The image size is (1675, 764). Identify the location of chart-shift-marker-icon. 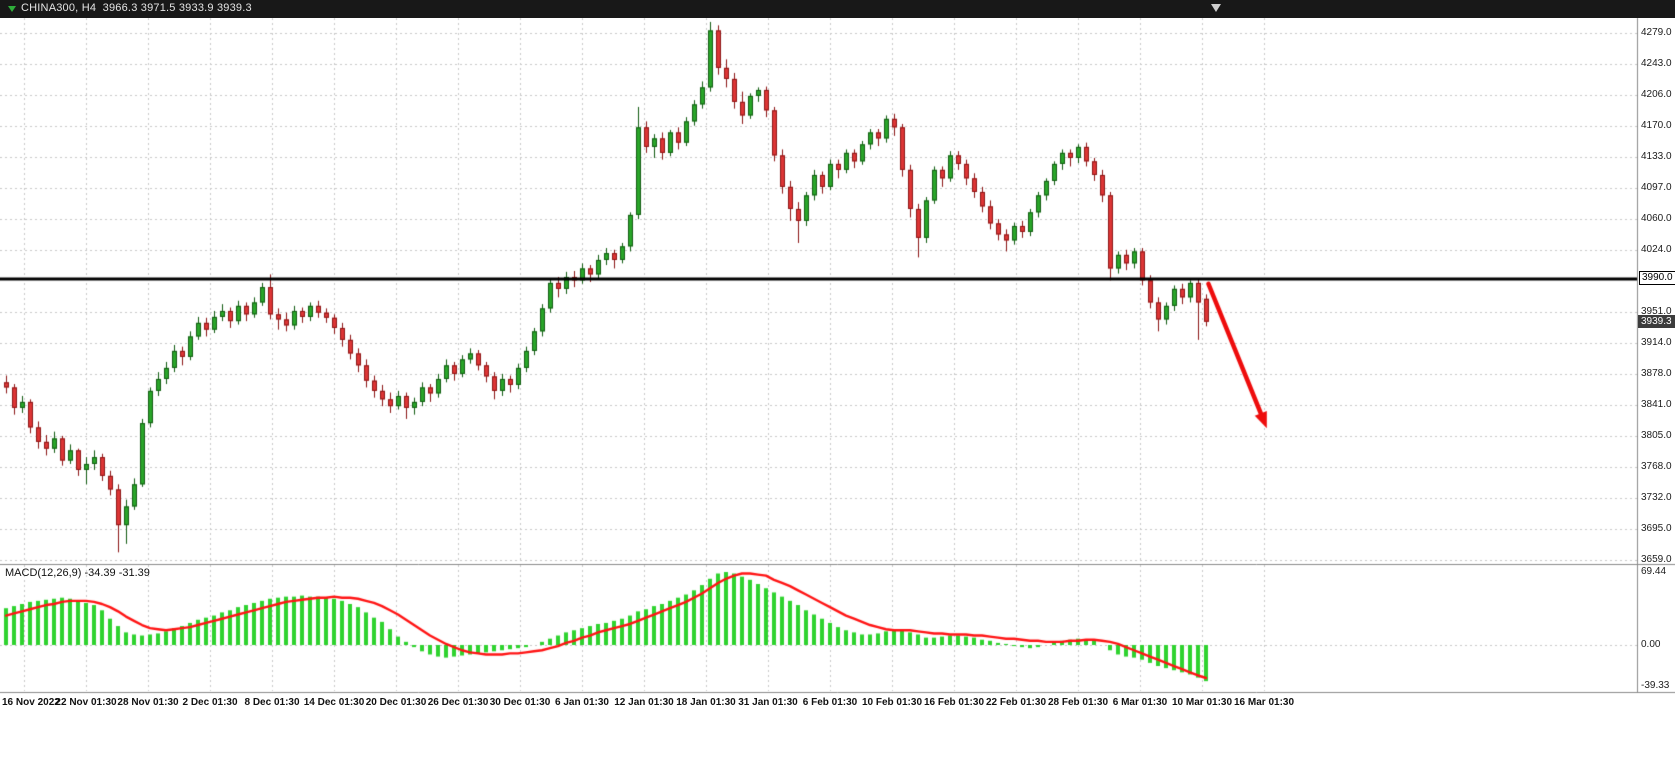
(1216, 8).